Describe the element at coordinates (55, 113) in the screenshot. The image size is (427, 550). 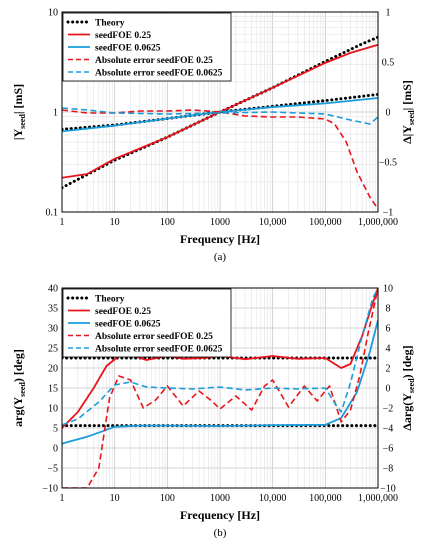
I see `y-tick-label: 1` at that location.